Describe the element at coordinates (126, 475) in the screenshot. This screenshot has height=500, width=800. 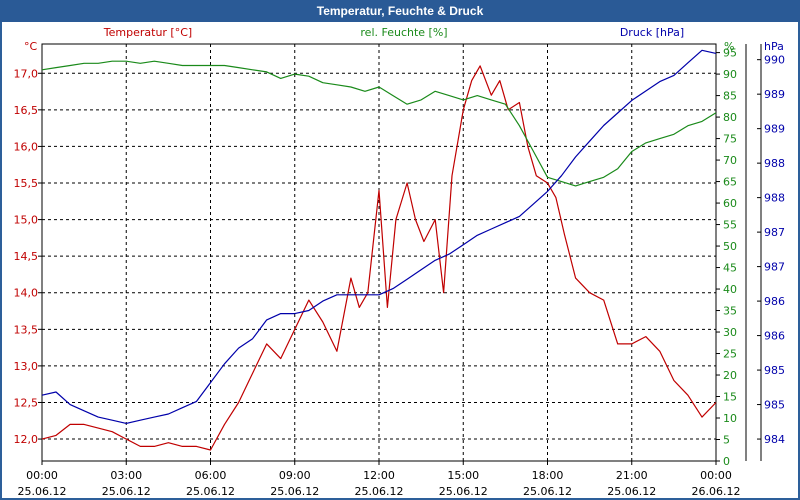
I see `x-tick-time: 03:00` at that location.